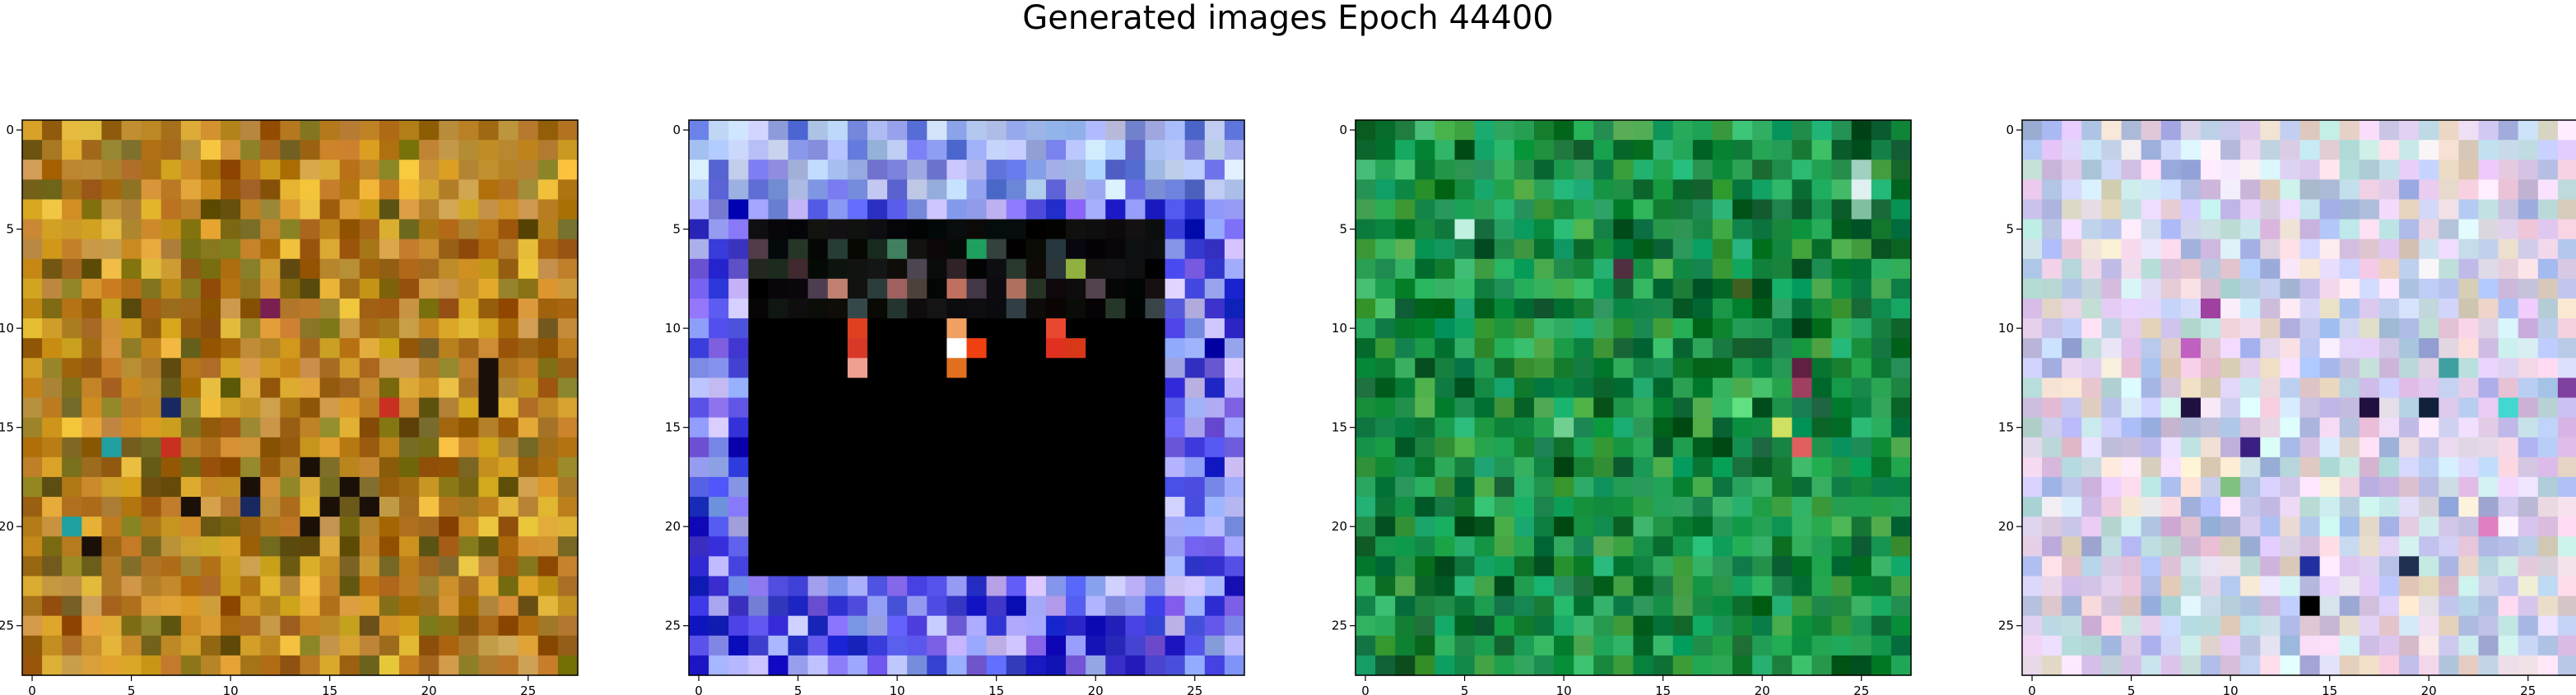 This screenshot has width=2576, height=695. Describe the element at coordinates (2010, 130) in the screenshot. I see `y-tick-label: 0` at that location.